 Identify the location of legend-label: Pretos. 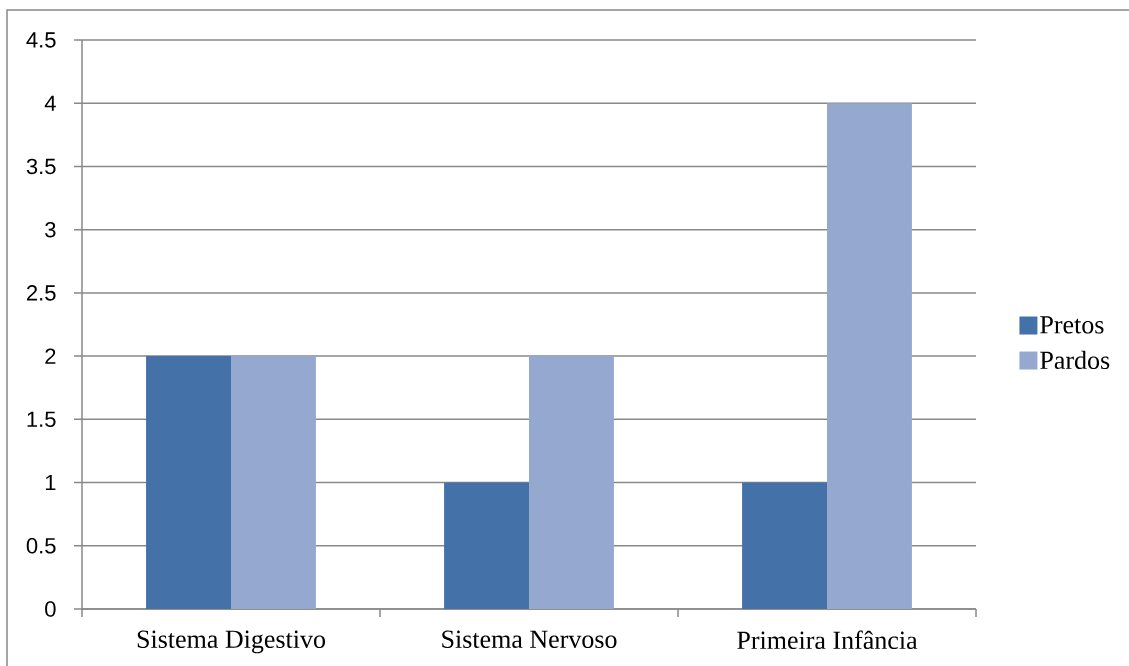
(1072, 325).